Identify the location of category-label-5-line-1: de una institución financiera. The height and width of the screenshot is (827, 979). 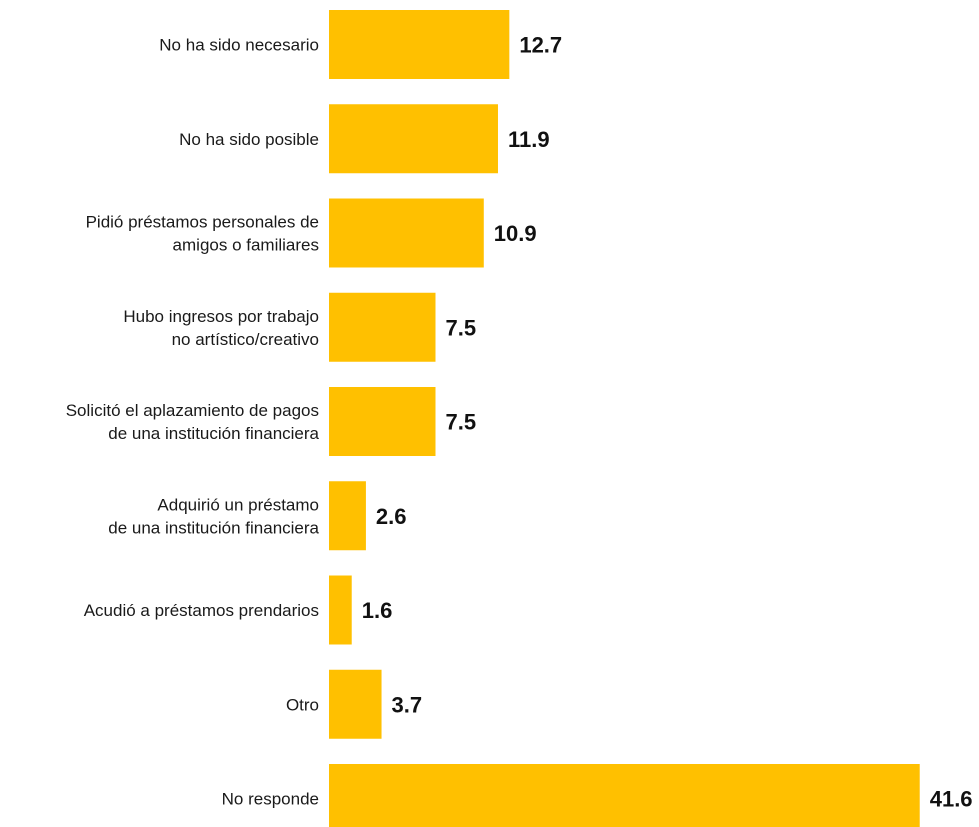
(213, 527).